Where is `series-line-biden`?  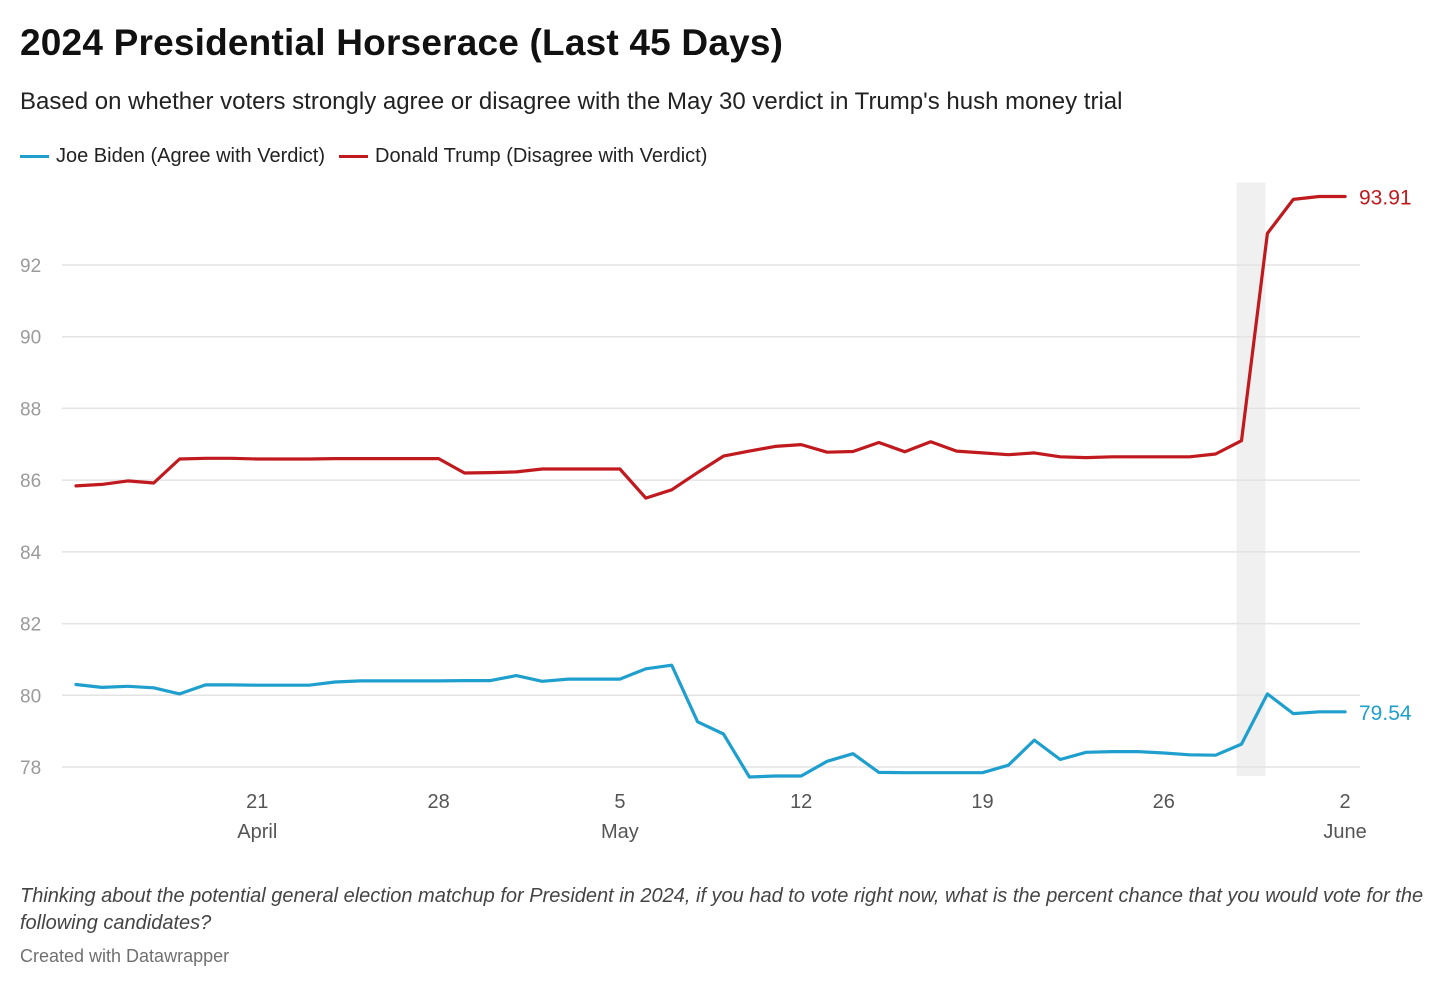 series-line-biden is located at coordinates (710, 721).